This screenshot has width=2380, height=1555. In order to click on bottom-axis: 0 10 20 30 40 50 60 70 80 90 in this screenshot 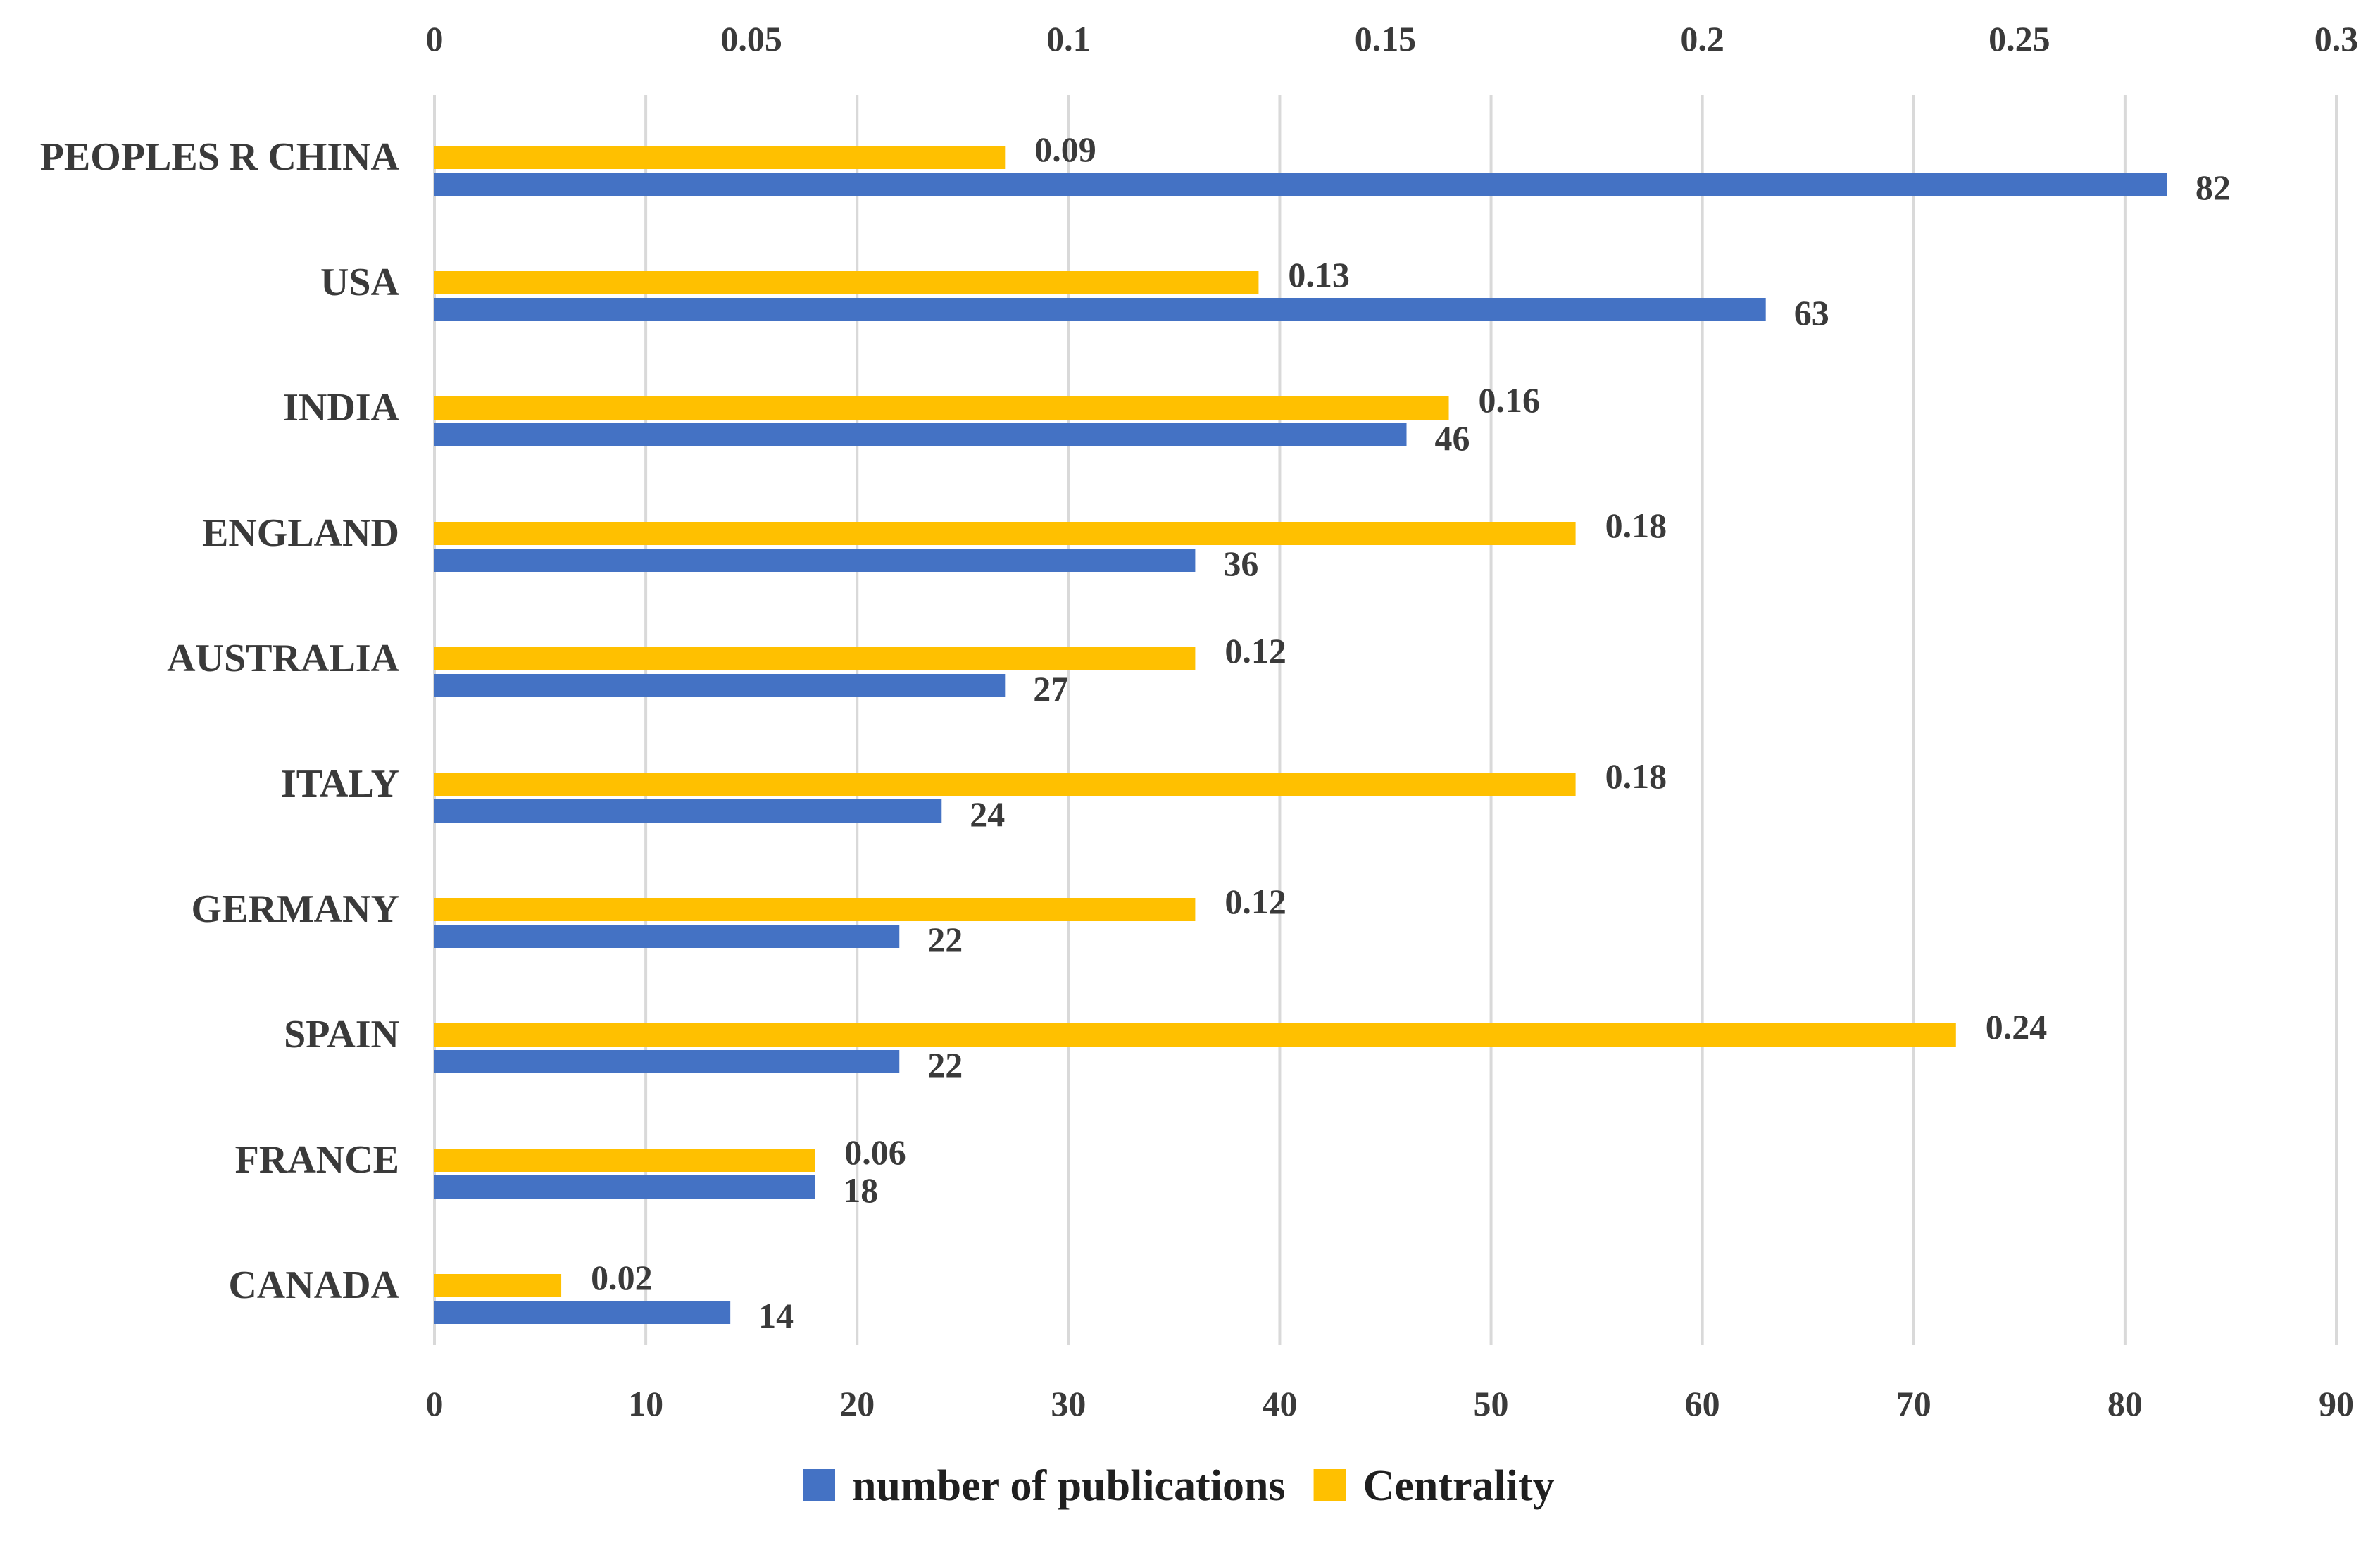, I will do `click(1390, 1403)`.